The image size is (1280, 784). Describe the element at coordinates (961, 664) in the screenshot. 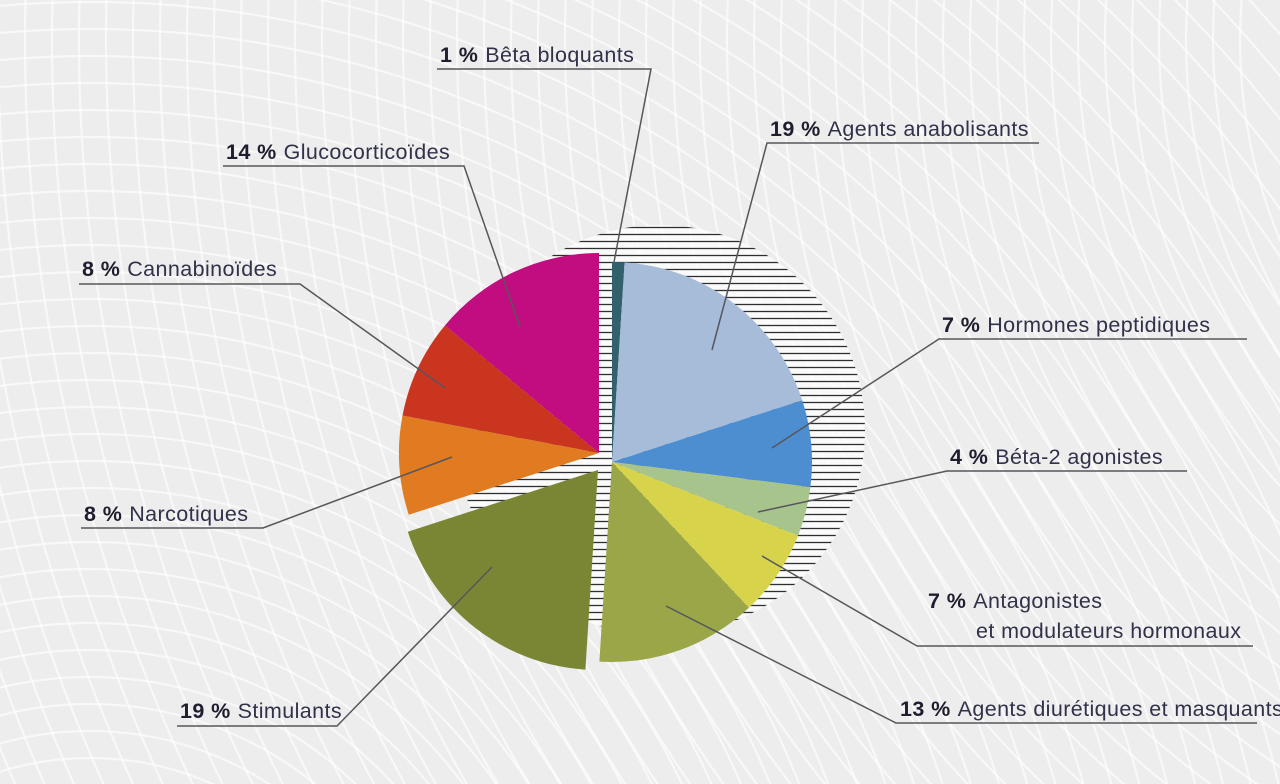

I see `leader-line-agents-diuretiques` at that location.